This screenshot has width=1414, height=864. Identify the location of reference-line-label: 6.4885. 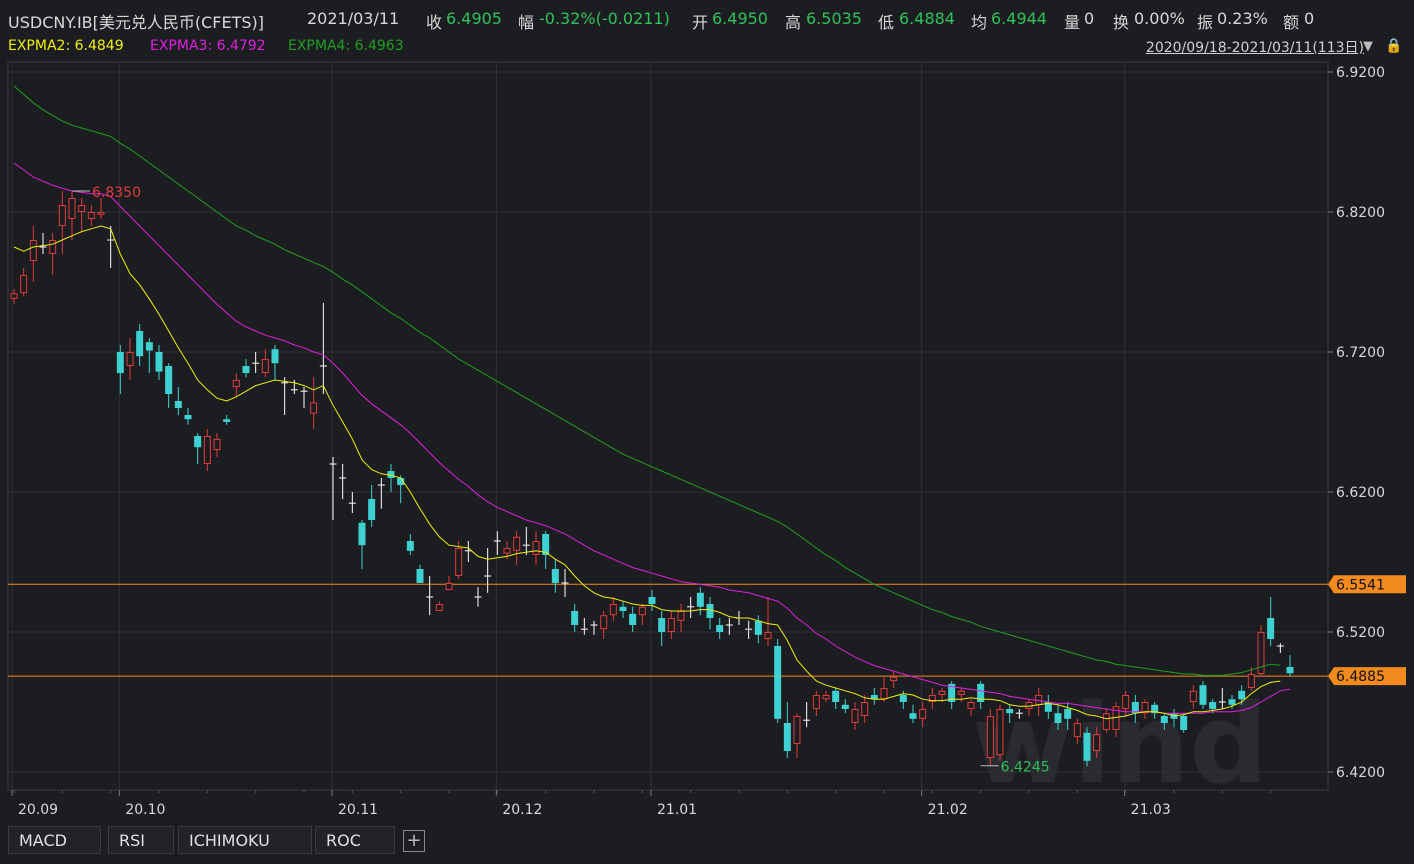
(1360, 677).